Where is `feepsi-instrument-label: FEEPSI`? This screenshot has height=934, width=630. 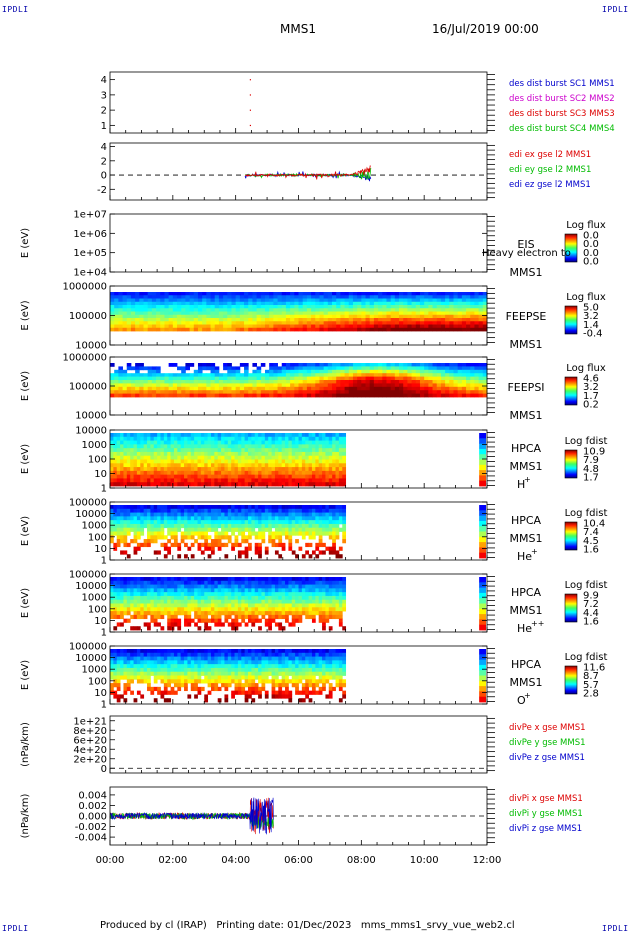 feepsi-instrument-label: FEEPSI is located at coordinates (525, 387).